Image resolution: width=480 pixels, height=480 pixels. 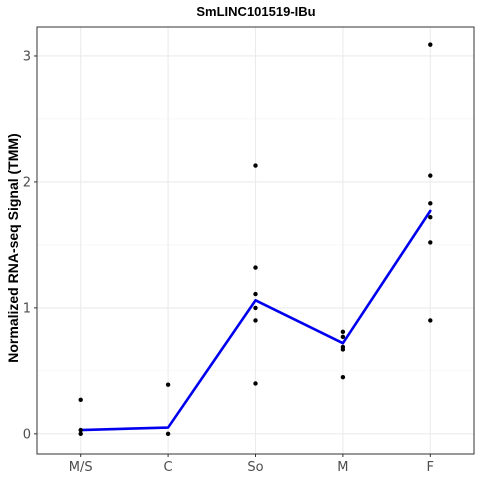 I want to click on x-tick-label: F, so click(x=430, y=467).